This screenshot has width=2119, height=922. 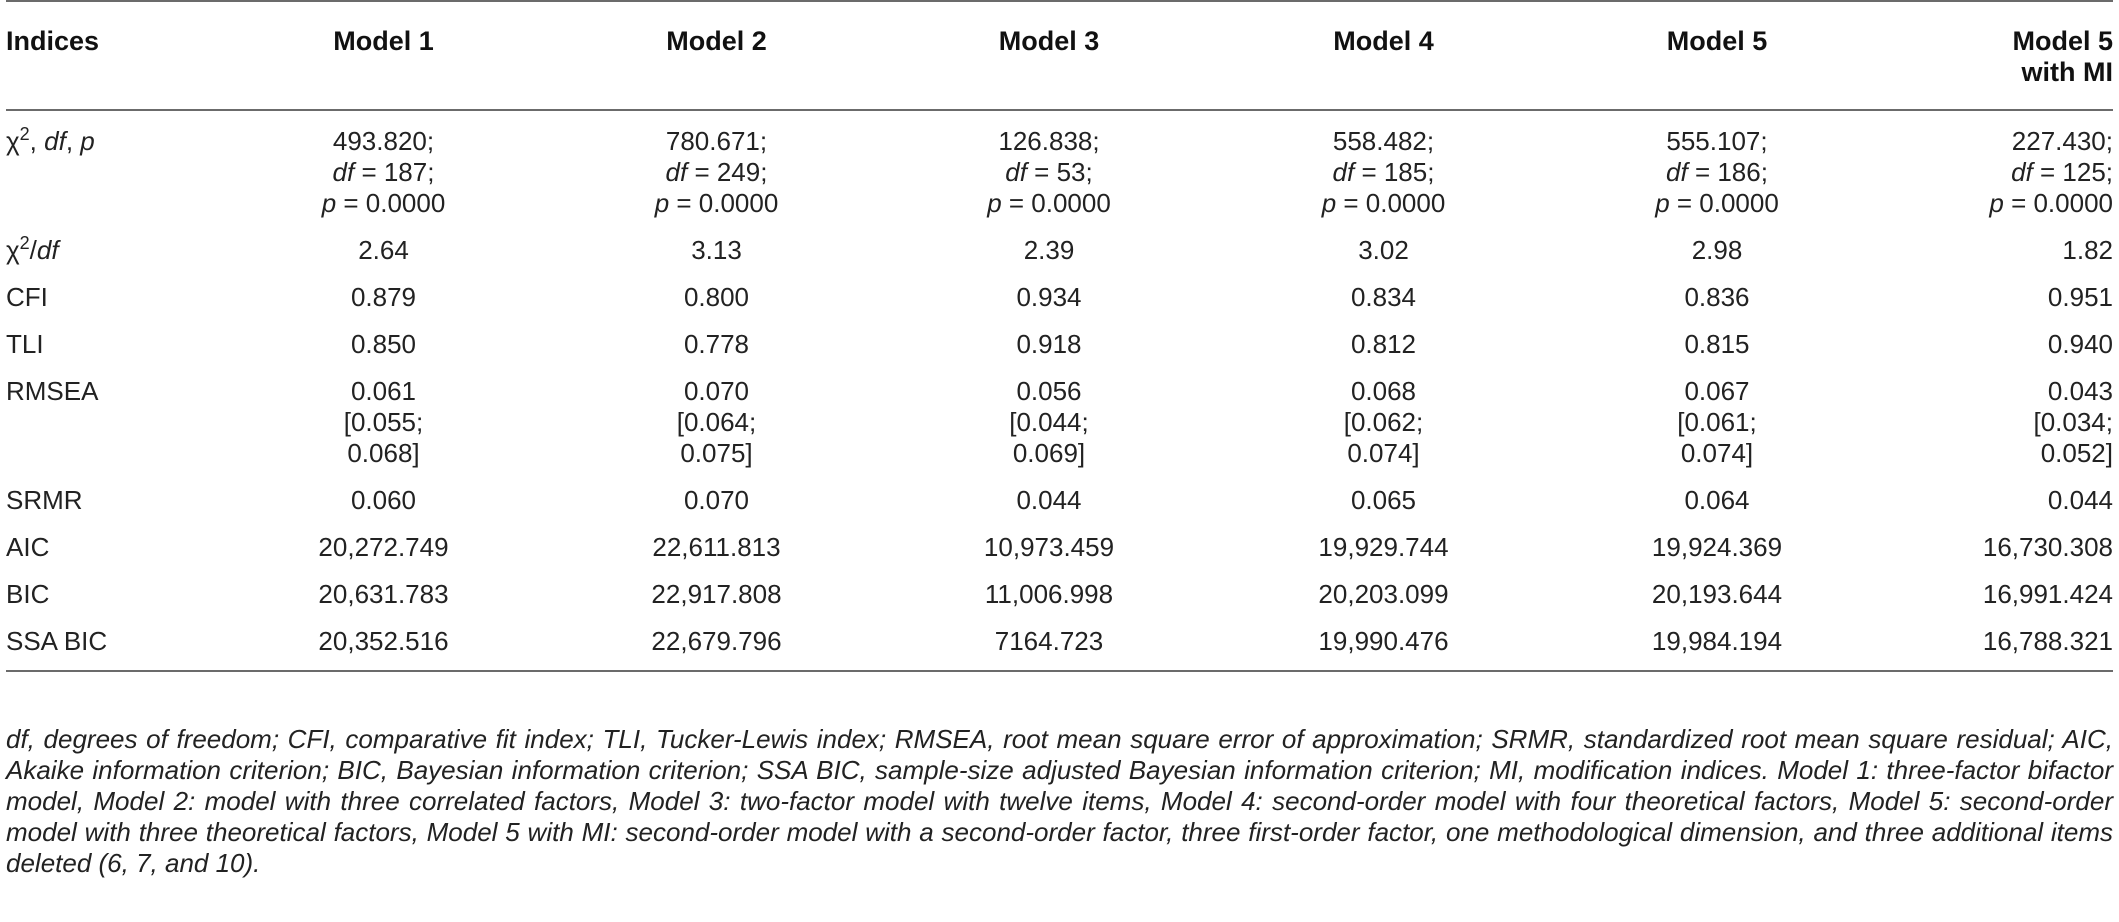 I want to click on cell-line: 3.02, so click(x=1383, y=250).